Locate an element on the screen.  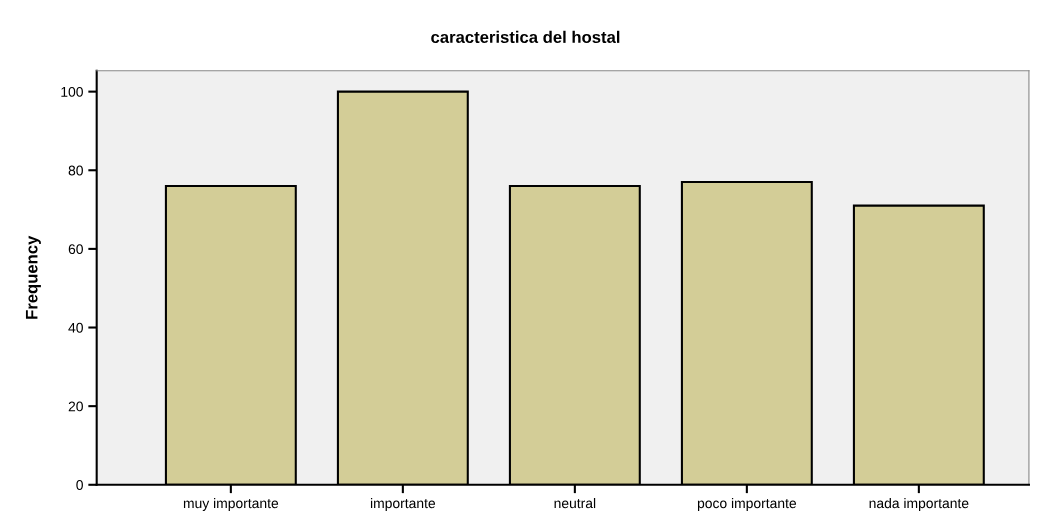
y-tick-label: 0 is located at coordinates (79, 485).